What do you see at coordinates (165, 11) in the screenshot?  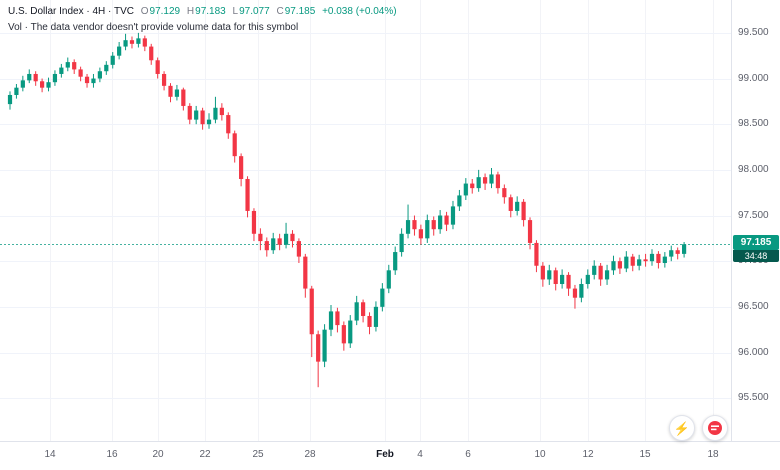 I see `open-value: 97.129` at bounding box center [165, 11].